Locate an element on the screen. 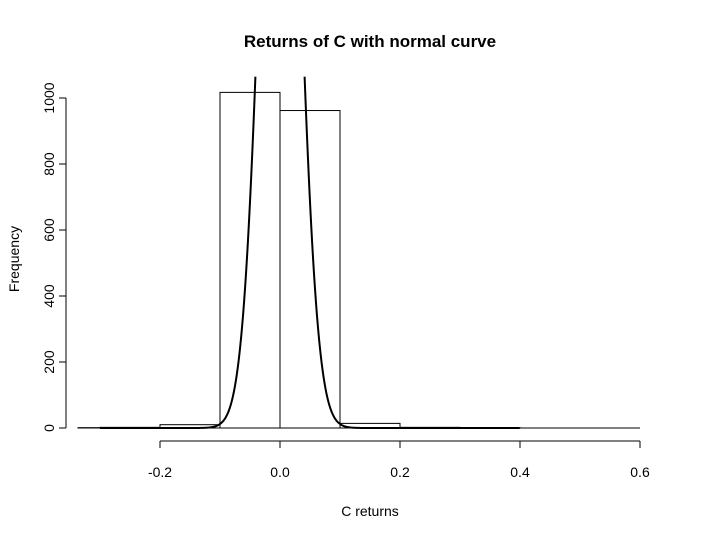 Image resolution: width=702 pixels, height=540 pixels. y-axis-label: Frequency is located at coordinates (14, 259).